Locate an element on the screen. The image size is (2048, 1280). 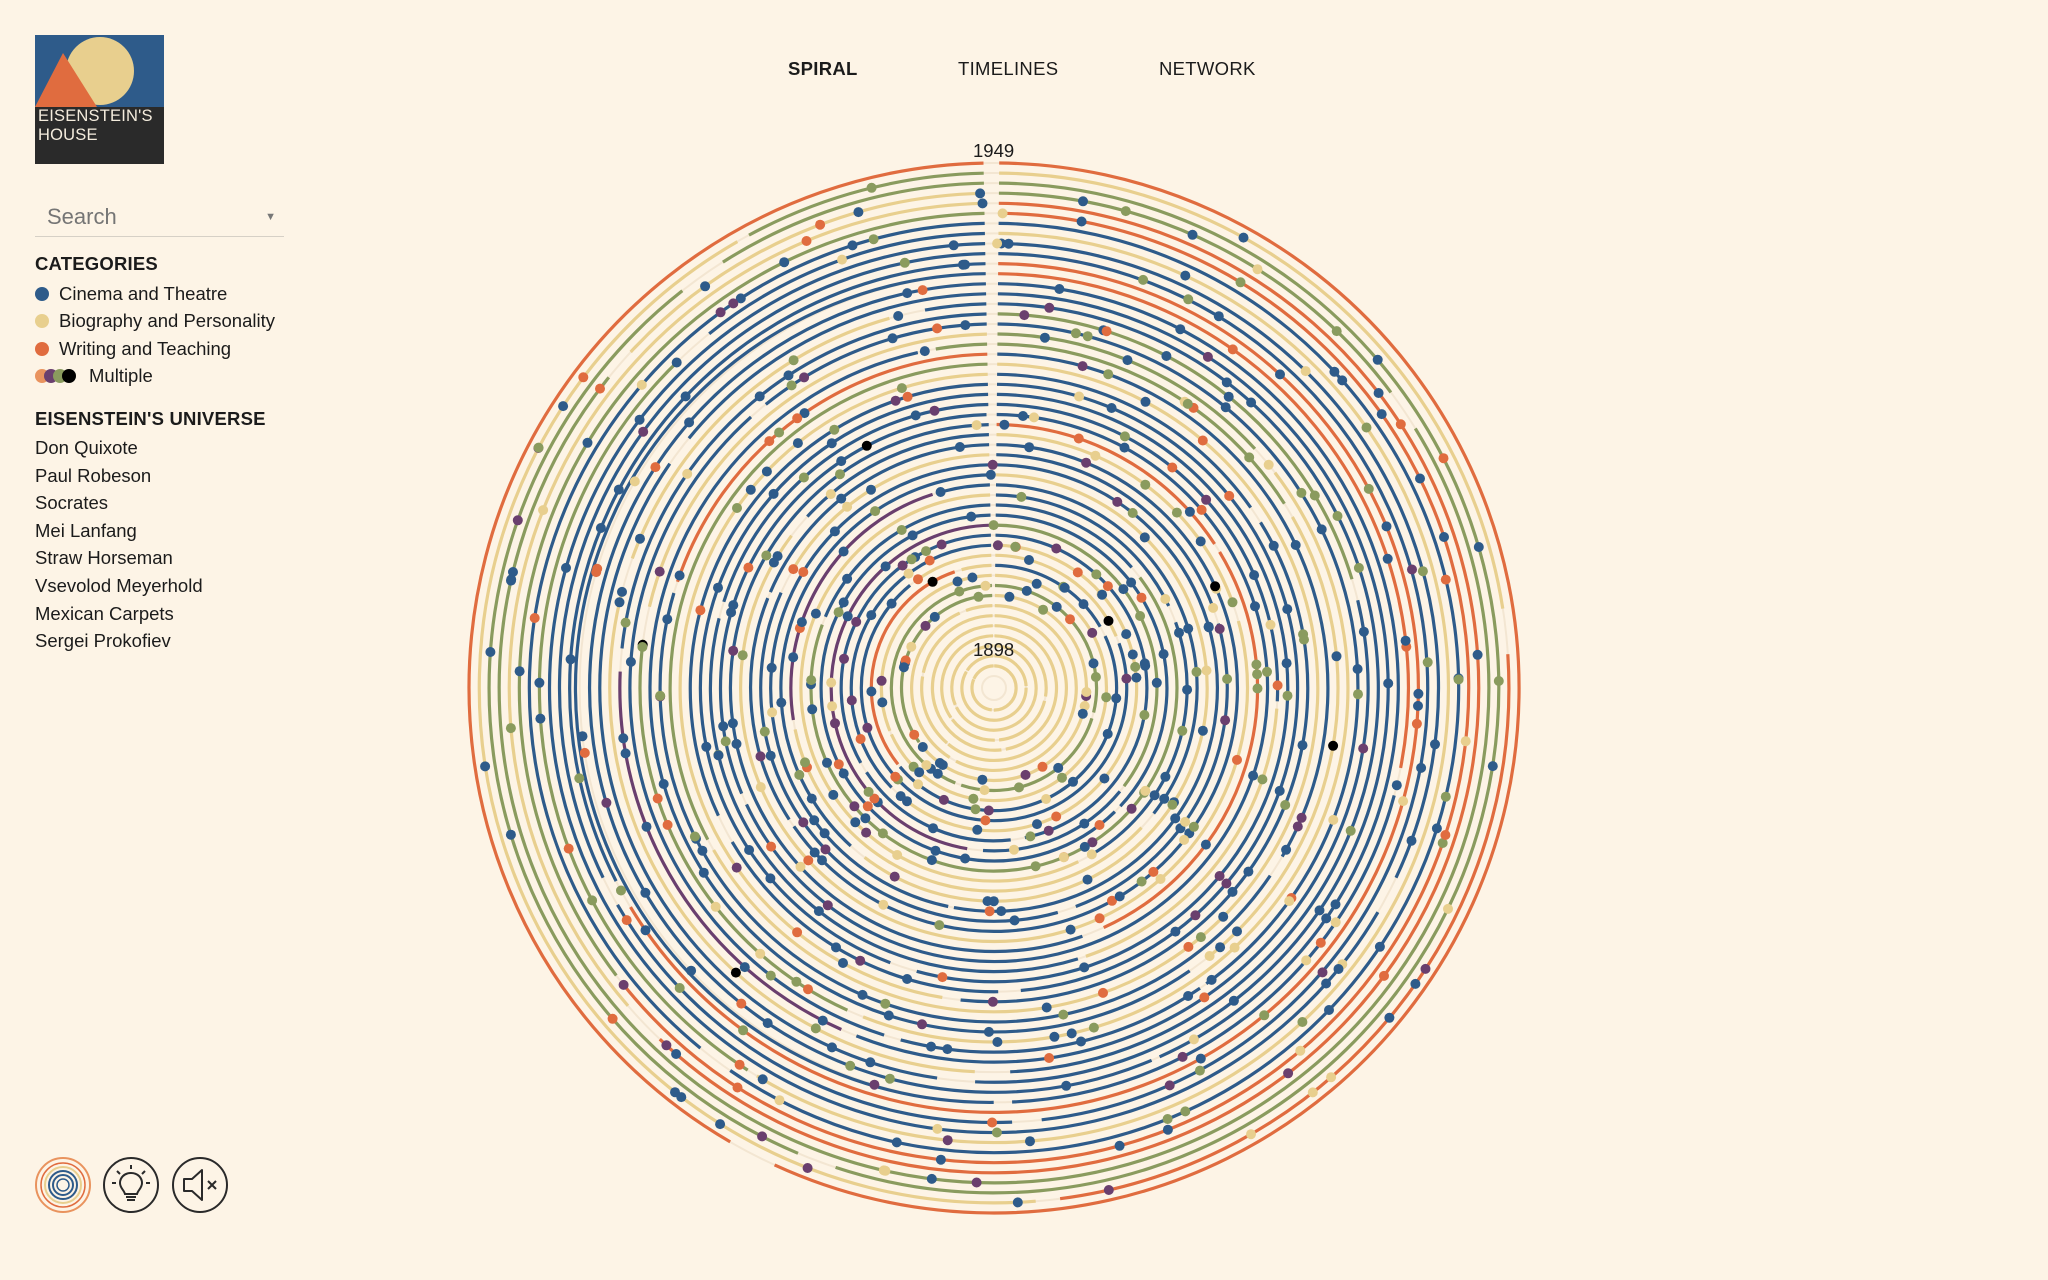
category-cinema: Cinema and Theatre is located at coordinates (155, 294).